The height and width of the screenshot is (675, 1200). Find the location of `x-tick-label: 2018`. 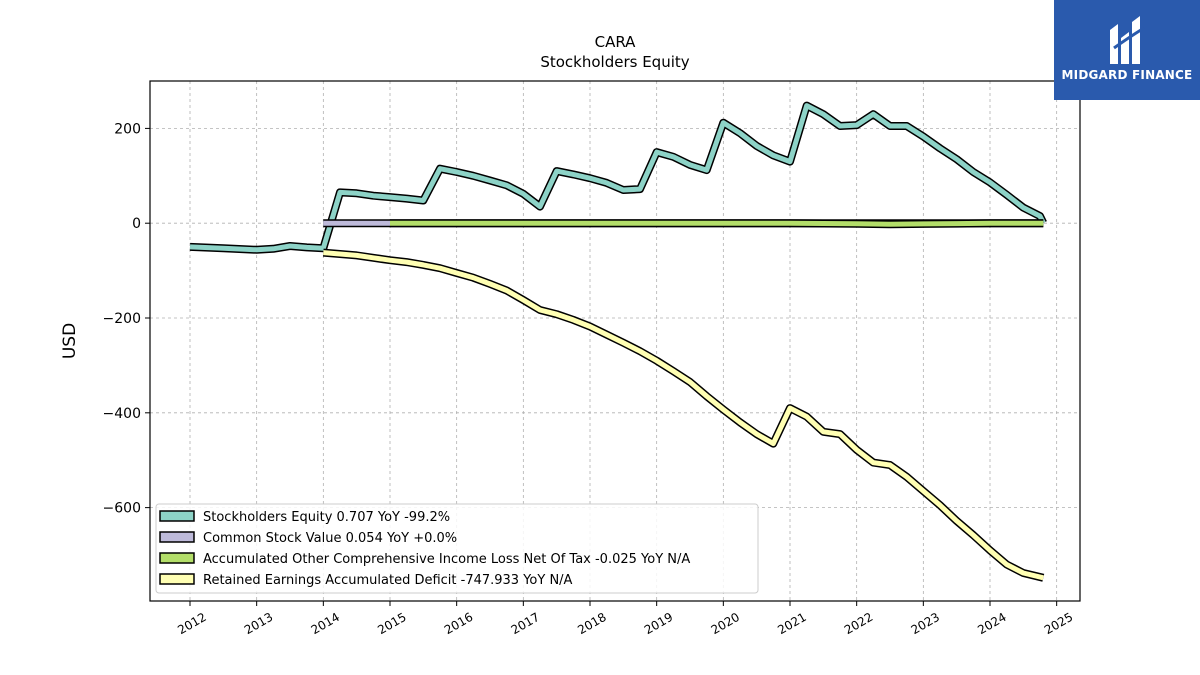

x-tick-label: 2018 is located at coordinates (591, 623).